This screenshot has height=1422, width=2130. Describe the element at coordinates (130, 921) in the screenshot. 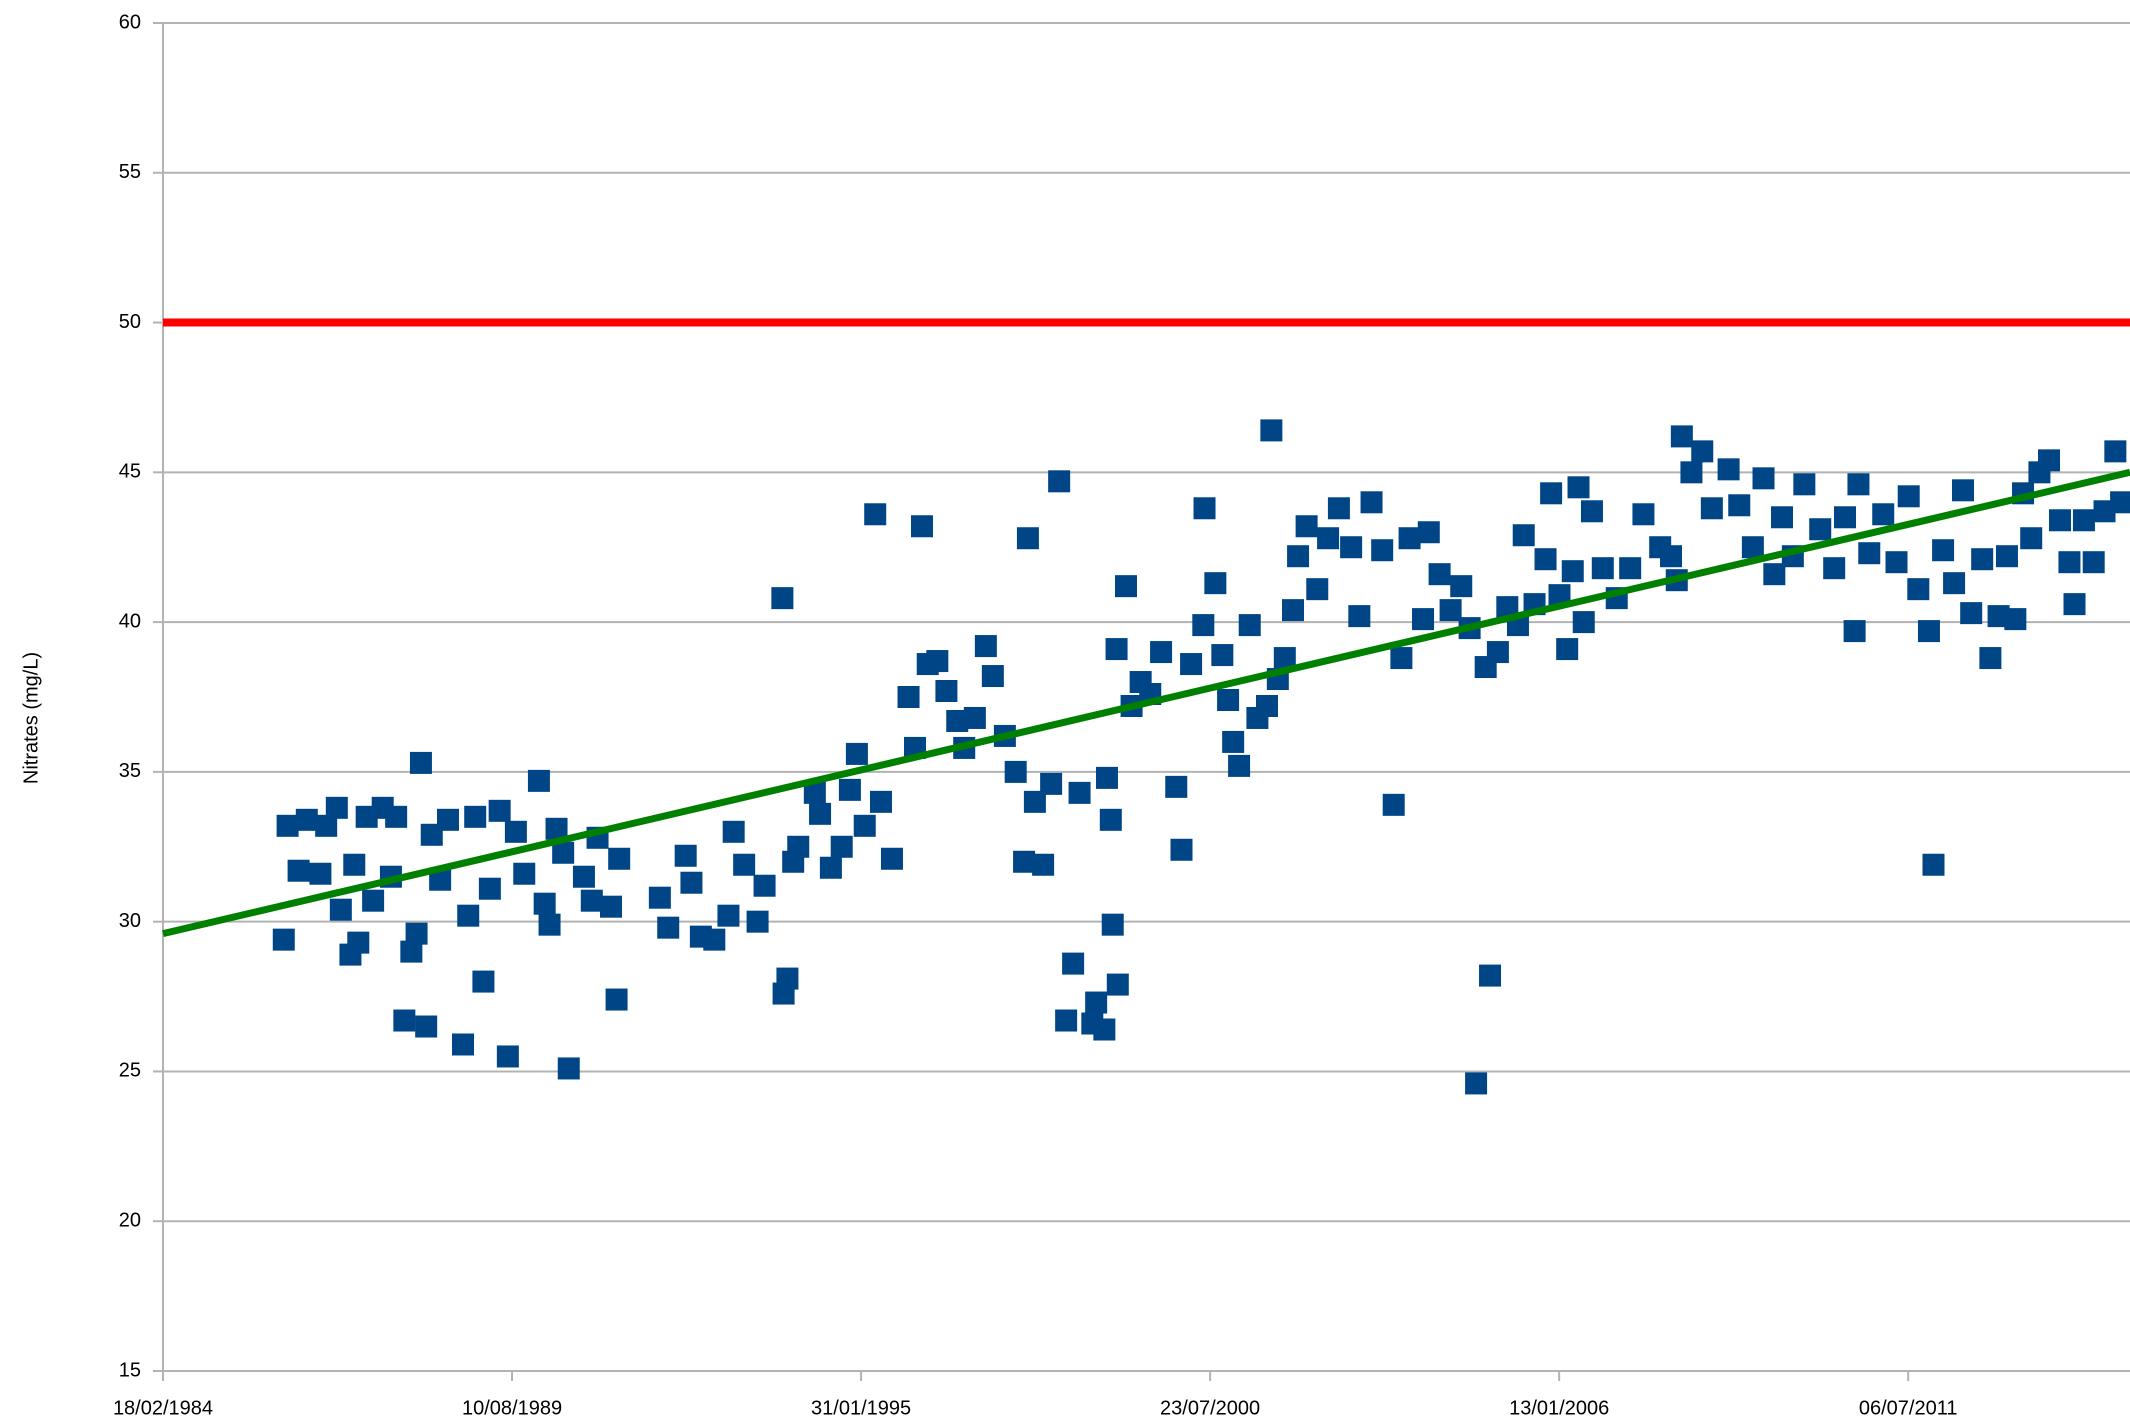

I see `y-tick-label: 30` at that location.